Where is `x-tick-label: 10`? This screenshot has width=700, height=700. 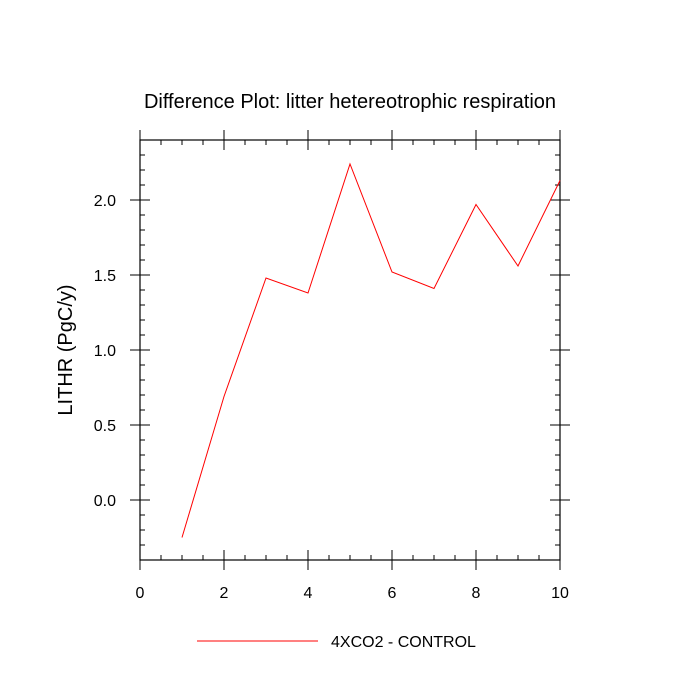 x-tick-label: 10 is located at coordinates (560, 593).